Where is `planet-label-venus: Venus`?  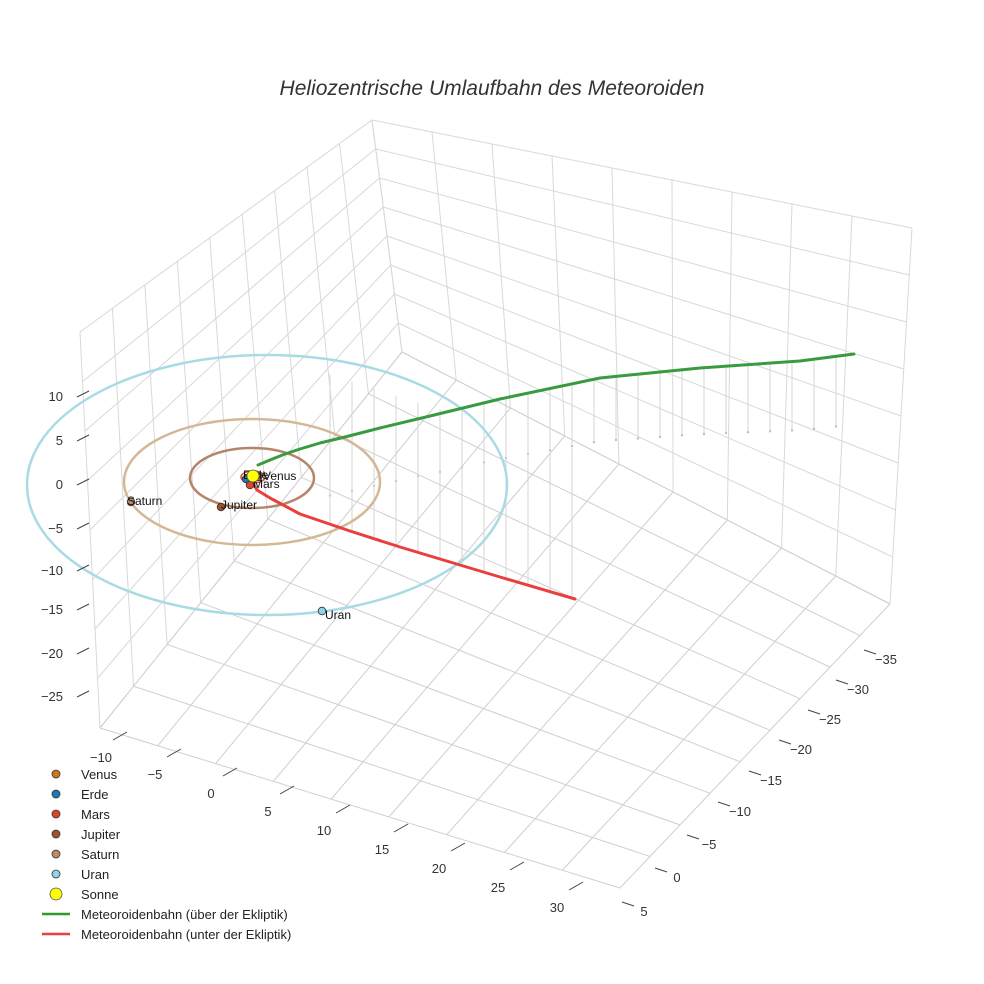
planet-label-venus: Venus is located at coordinates (279, 476).